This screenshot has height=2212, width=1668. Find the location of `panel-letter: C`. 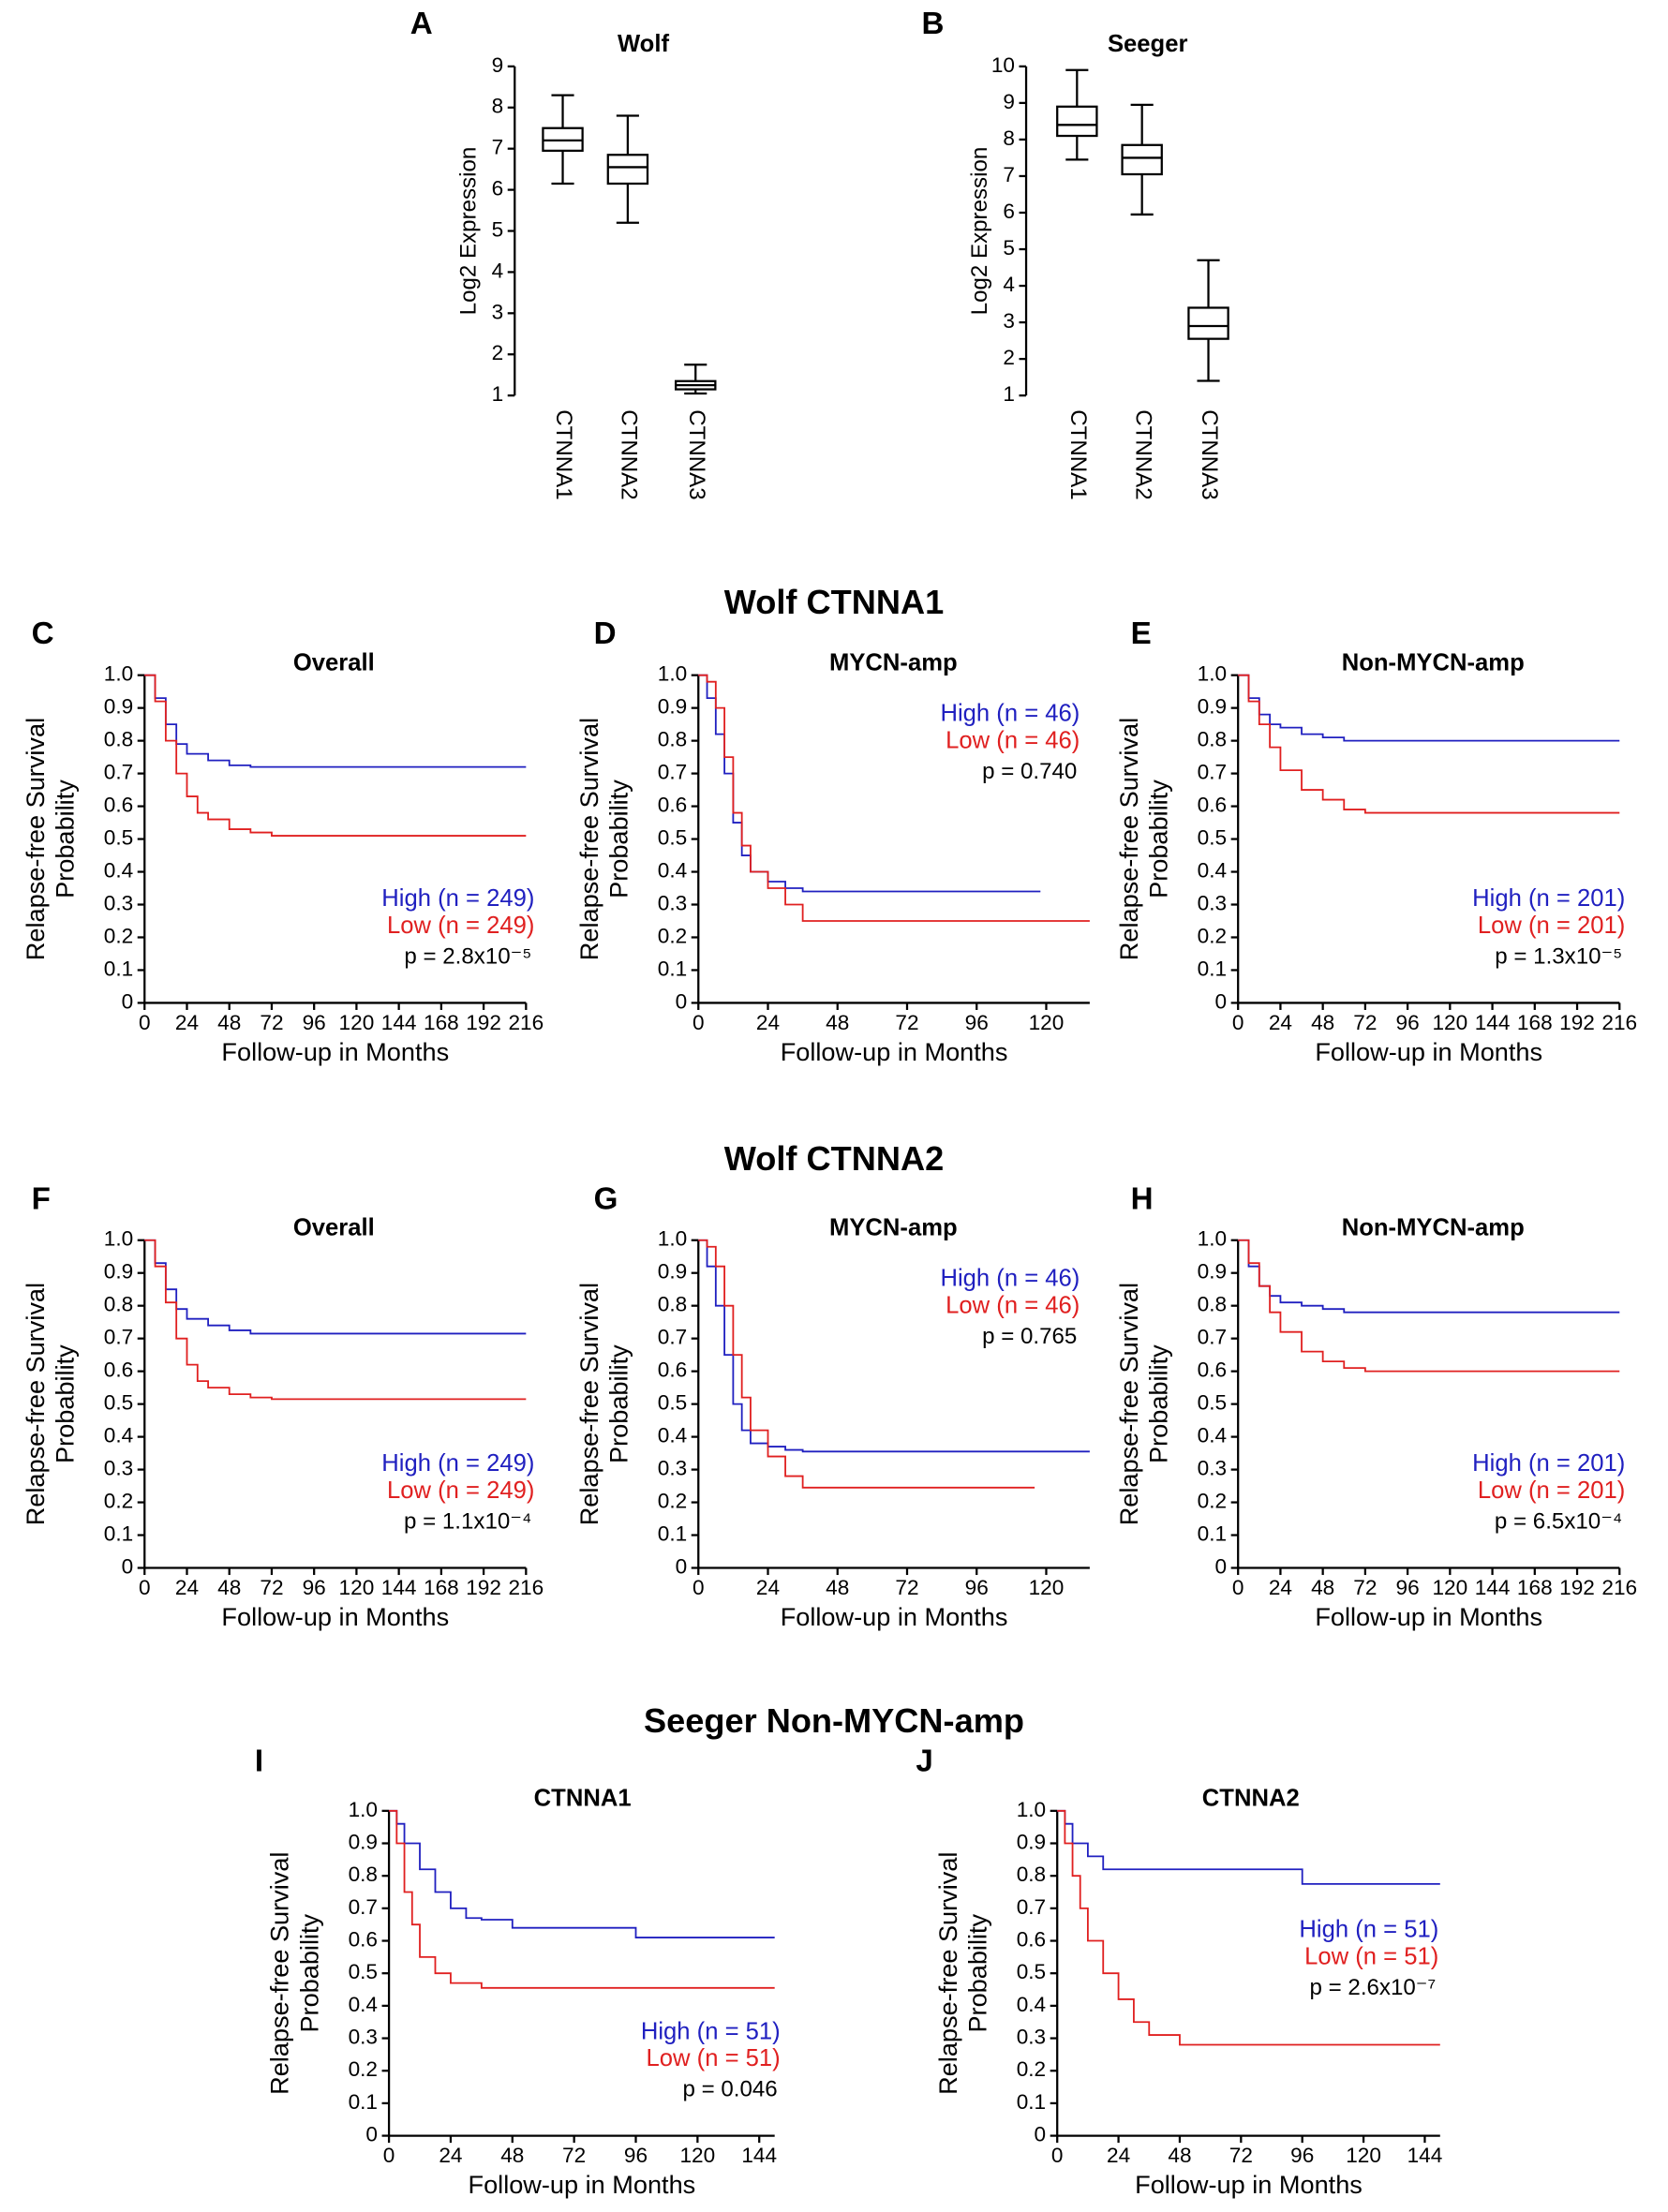

panel-letter: C is located at coordinates (43, 633).